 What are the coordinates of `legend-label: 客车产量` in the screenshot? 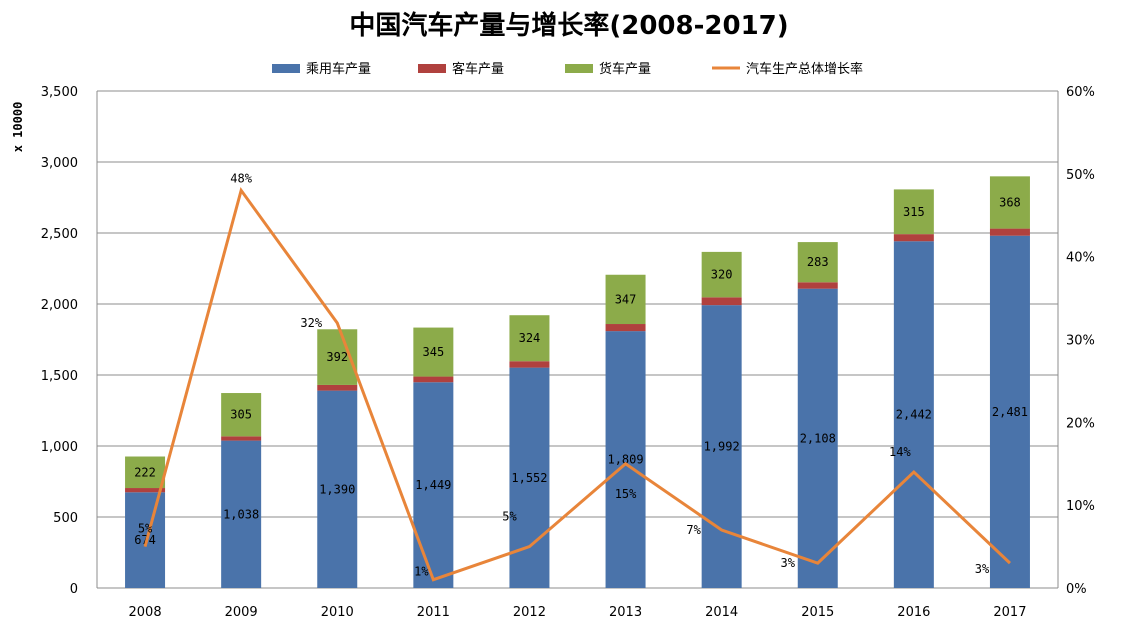 It's located at (478, 69).